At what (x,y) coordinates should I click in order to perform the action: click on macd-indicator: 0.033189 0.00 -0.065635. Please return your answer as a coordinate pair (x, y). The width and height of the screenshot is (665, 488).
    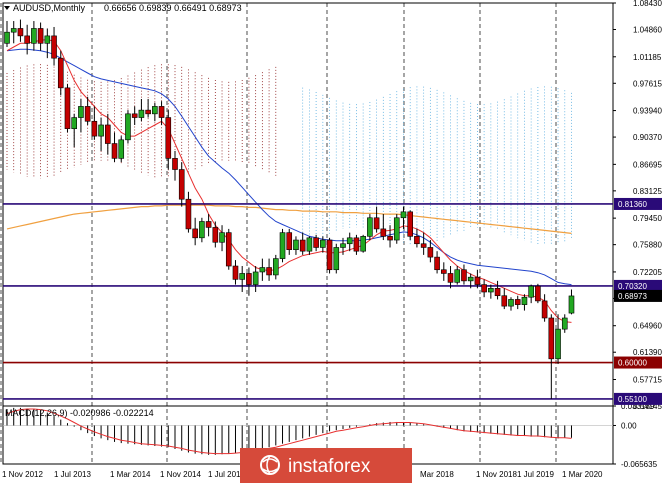
    Looking at the image, I should click on (330, 435).